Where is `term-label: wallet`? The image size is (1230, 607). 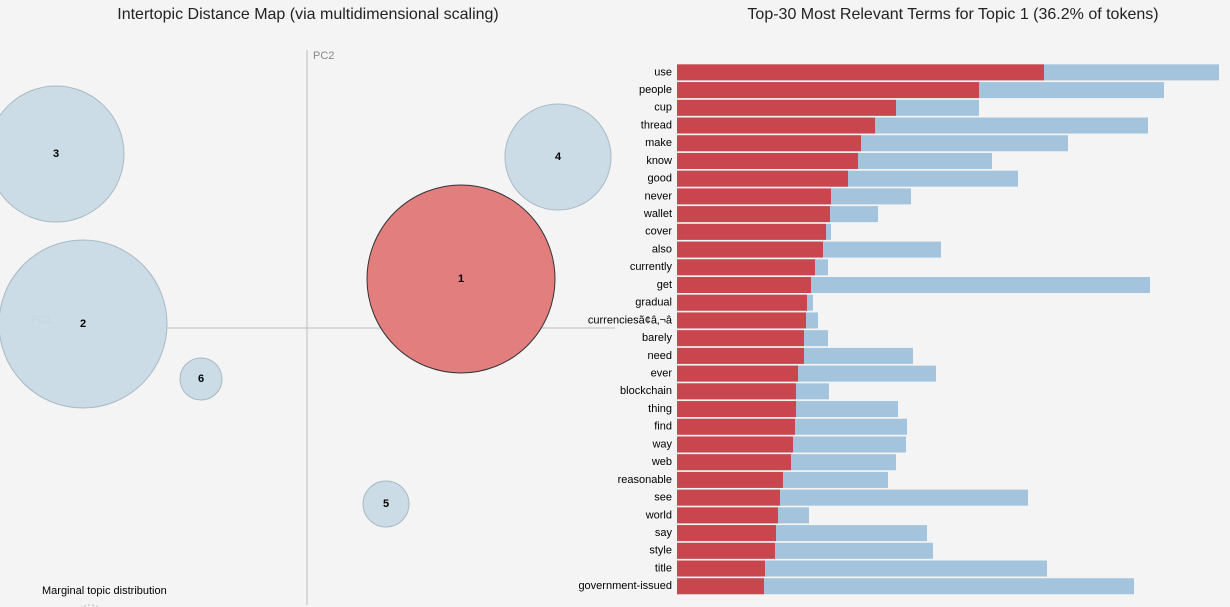 term-label: wallet is located at coordinates (657, 214).